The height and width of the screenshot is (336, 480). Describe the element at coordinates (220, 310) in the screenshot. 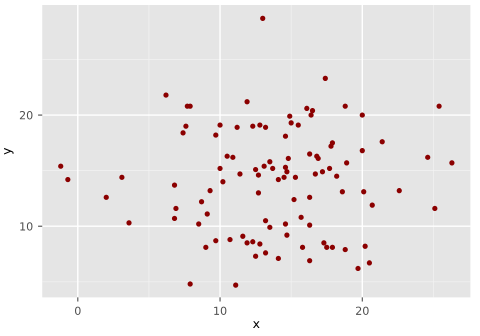

I see `x-tick-label: 10` at that location.